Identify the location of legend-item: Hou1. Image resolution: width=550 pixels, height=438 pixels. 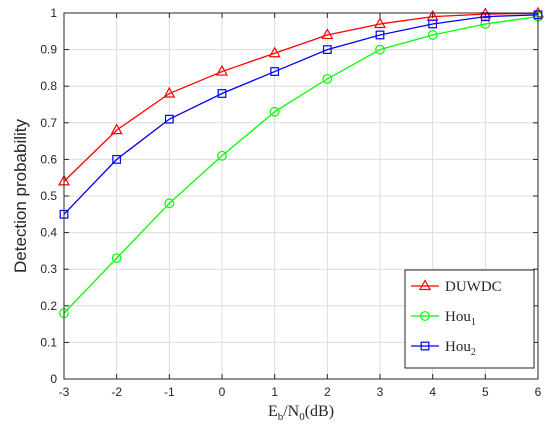
(443, 318).